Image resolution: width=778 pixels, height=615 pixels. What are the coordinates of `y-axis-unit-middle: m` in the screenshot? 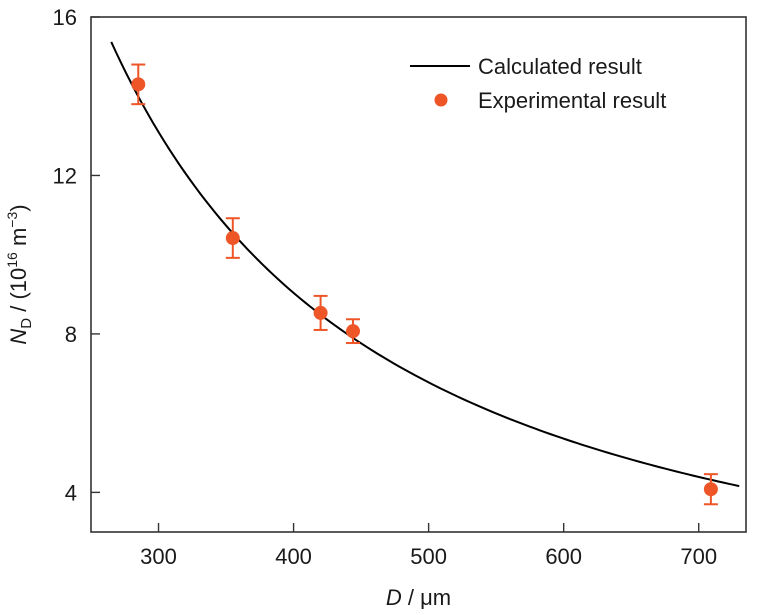 It's located at (18, 240).